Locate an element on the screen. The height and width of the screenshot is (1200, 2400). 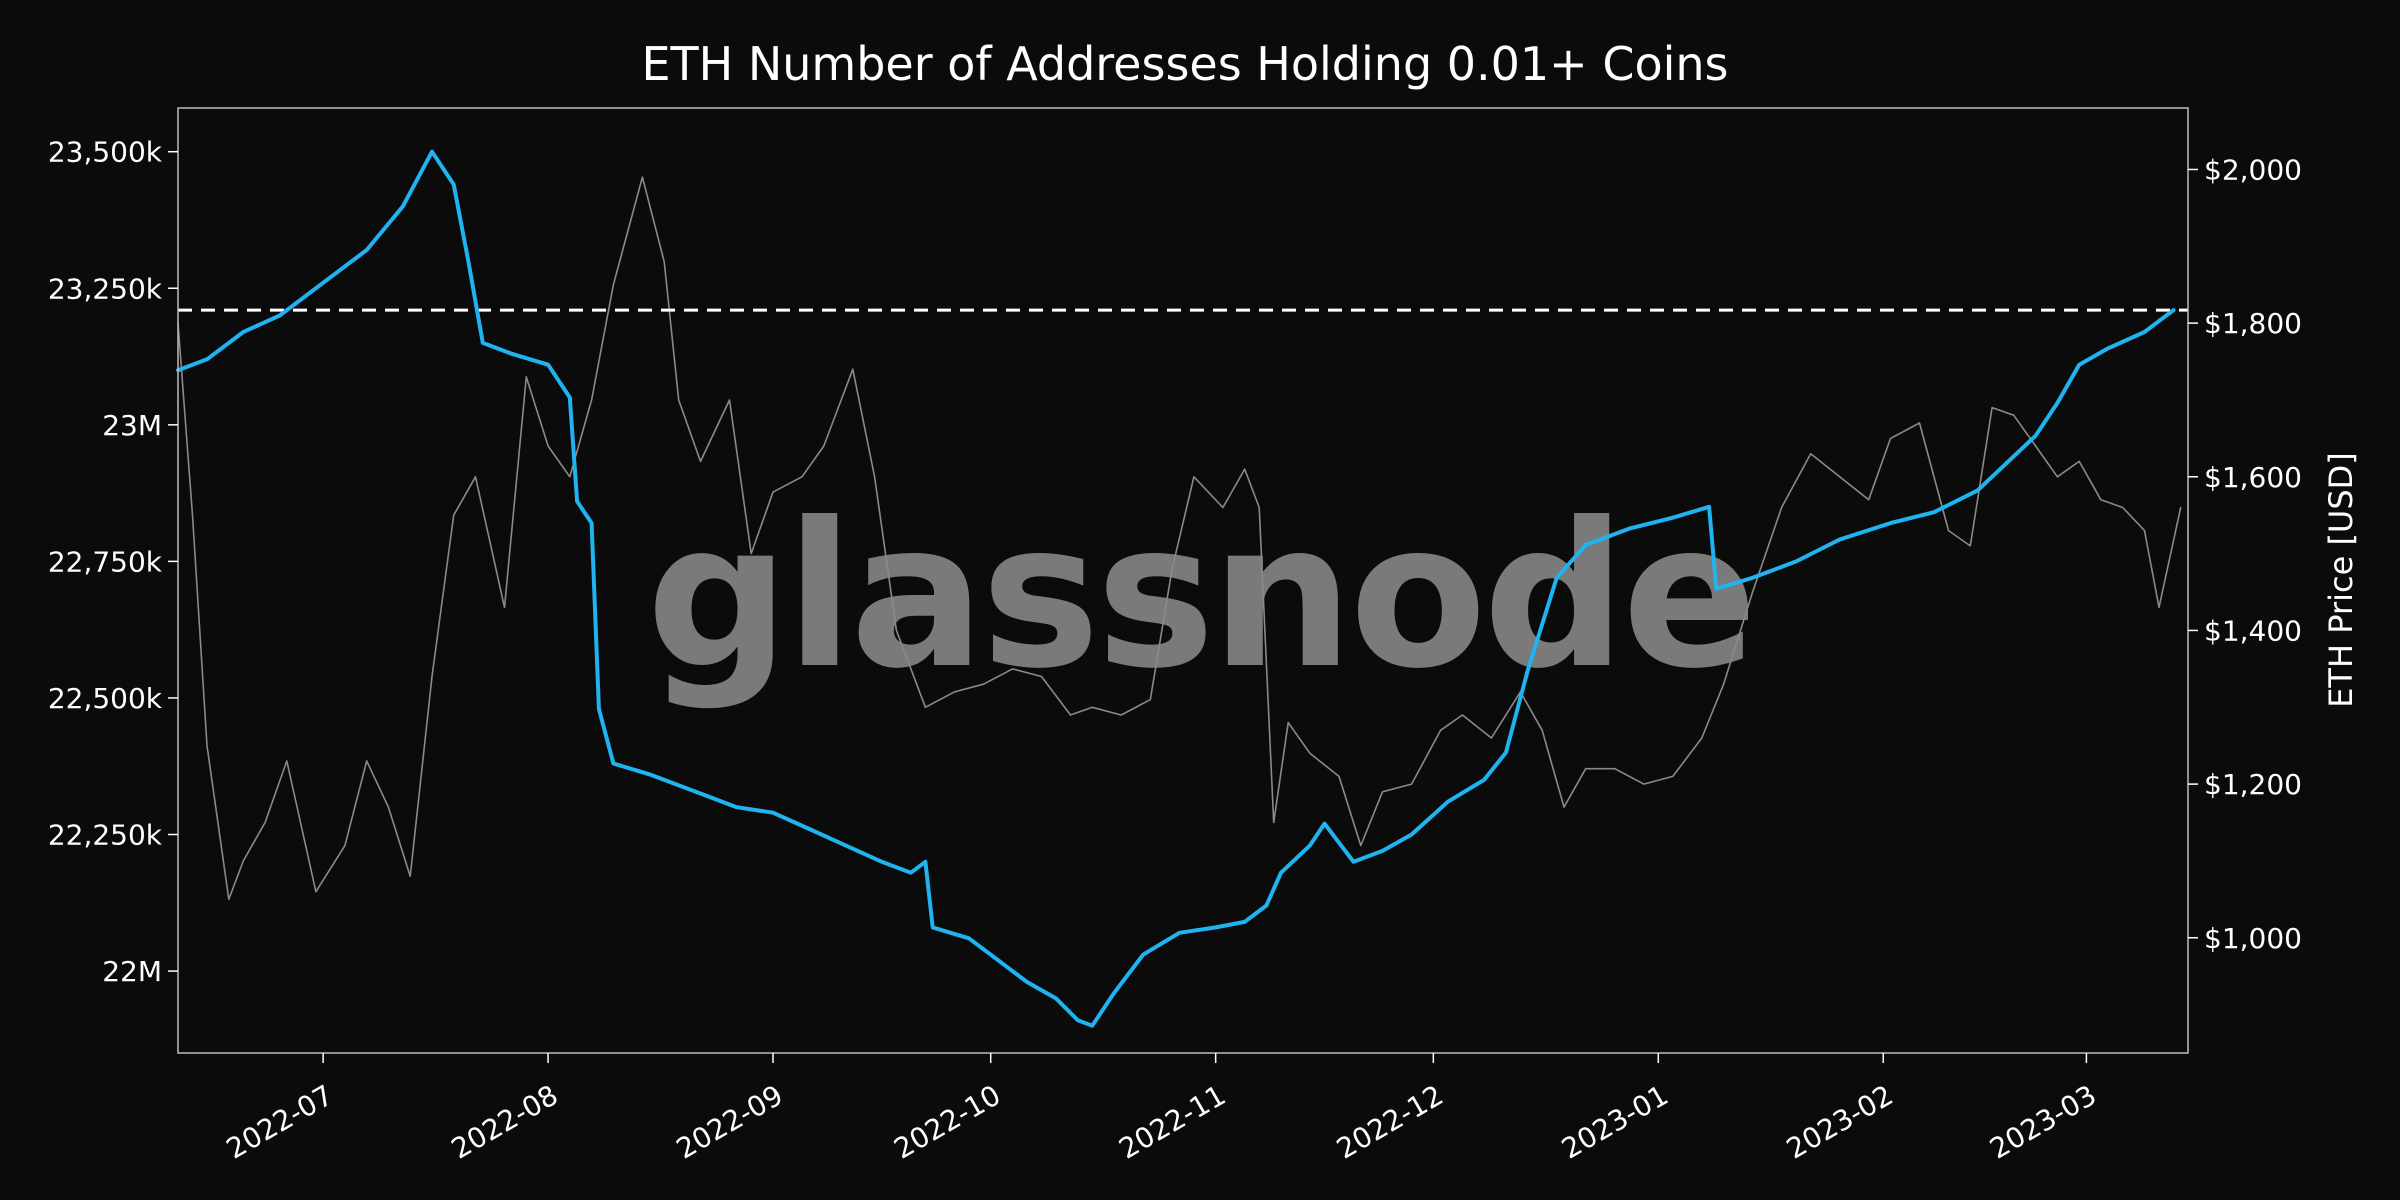
right-tick-label: $1,000 is located at coordinates (2253, 938).